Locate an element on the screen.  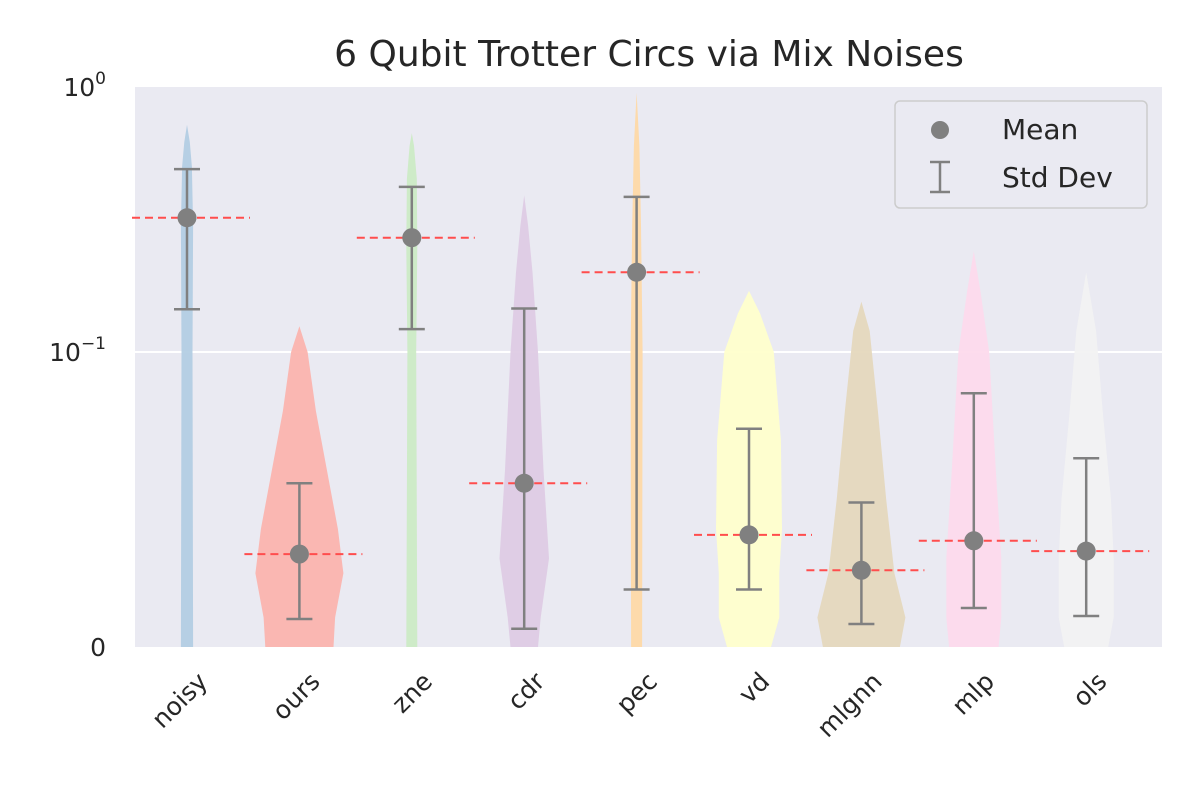
legend-box is located at coordinates (1021, 154).